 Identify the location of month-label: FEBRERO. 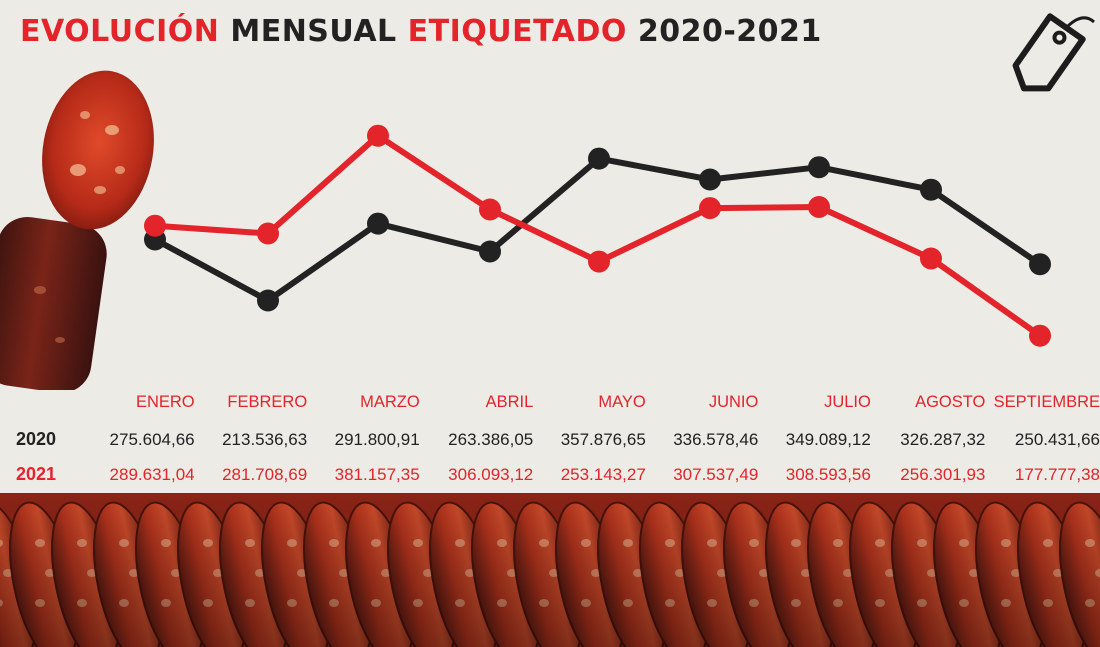
(267, 401).